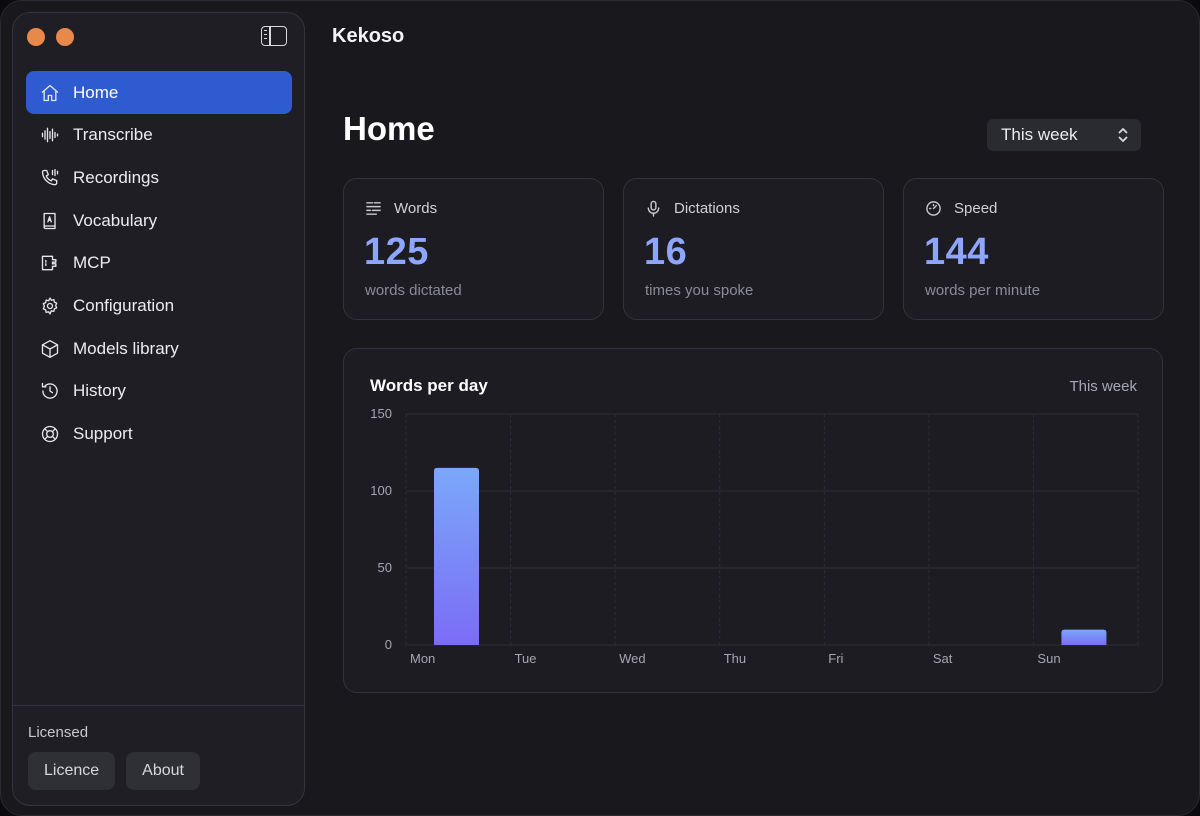 The width and height of the screenshot is (1200, 816). I want to click on waveform-icon, so click(50, 135).